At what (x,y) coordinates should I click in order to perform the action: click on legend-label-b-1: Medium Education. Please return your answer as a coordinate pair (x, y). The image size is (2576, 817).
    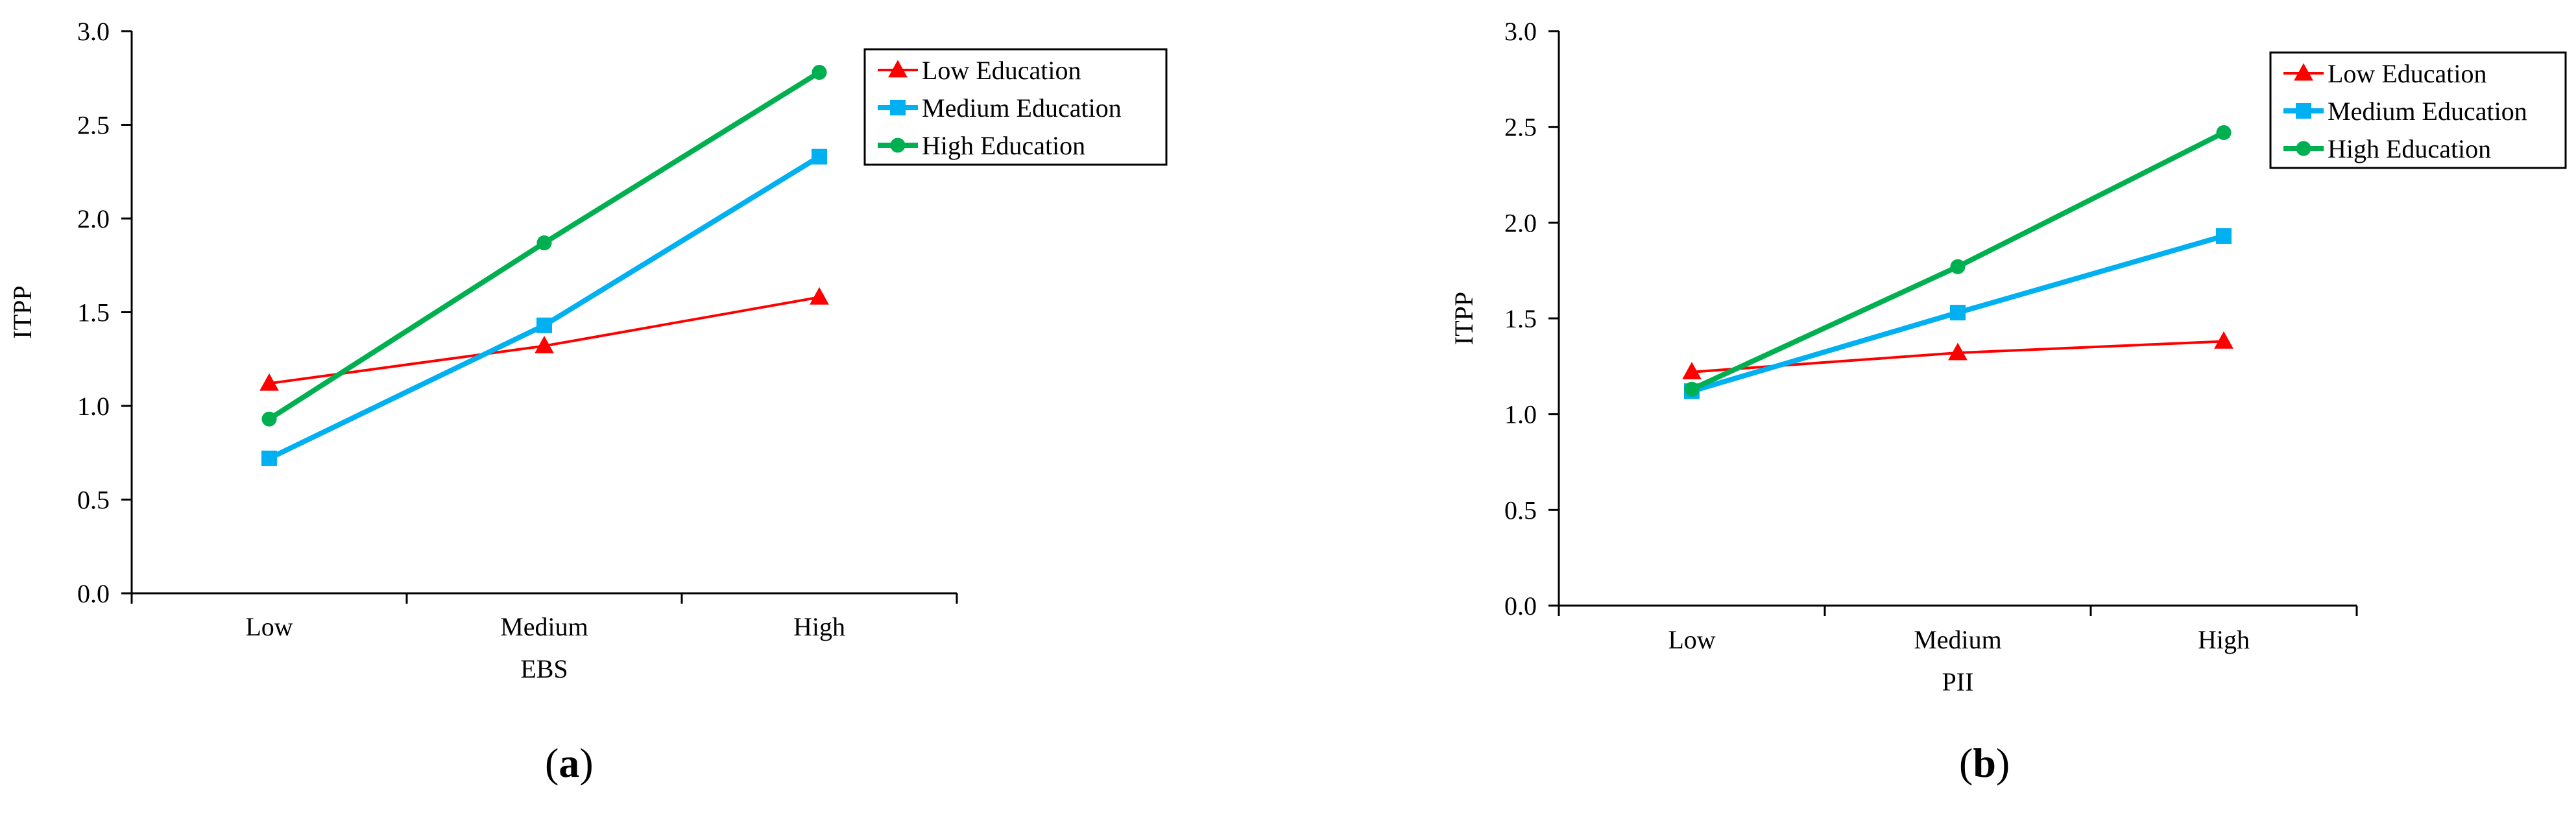
    Looking at the image, I should click on (2427, 111).